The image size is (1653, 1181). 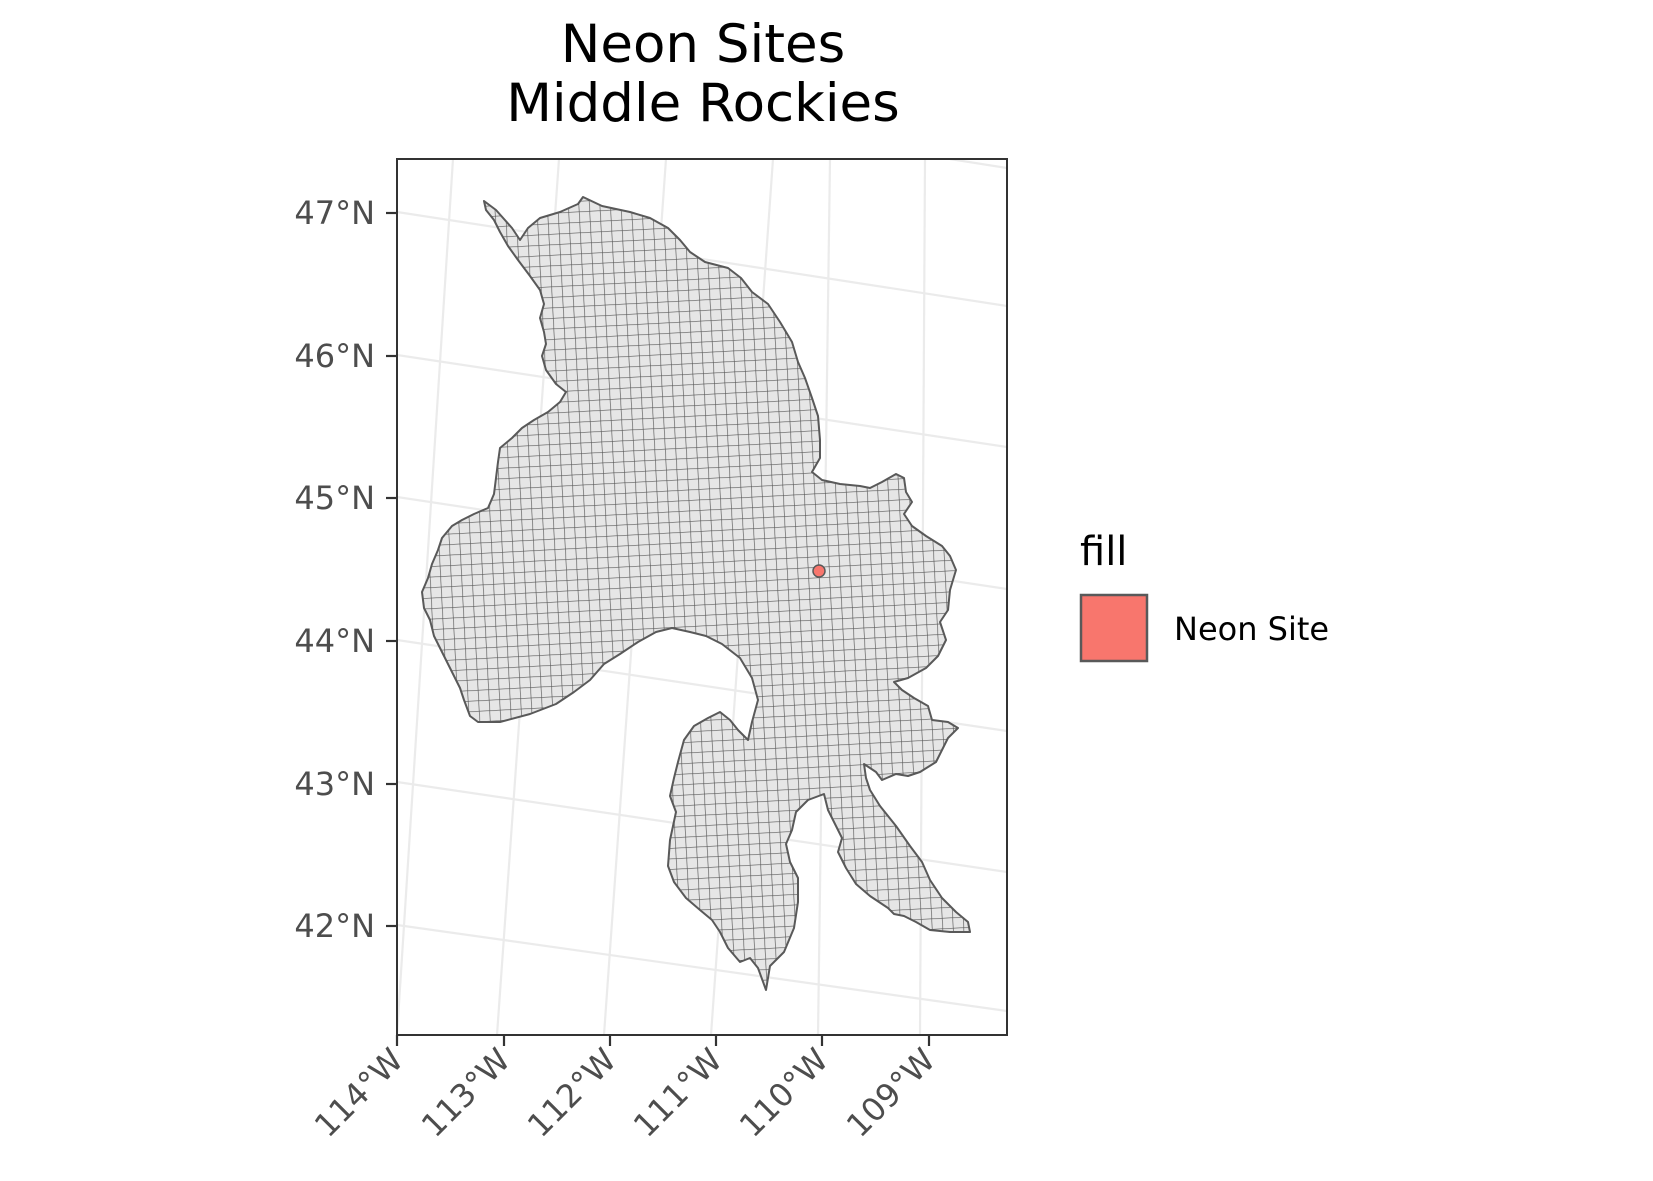 What do you see at coordinates (819, 571) in the screenshot?
I see `neon-site-point` at bounding box center [819, 571].